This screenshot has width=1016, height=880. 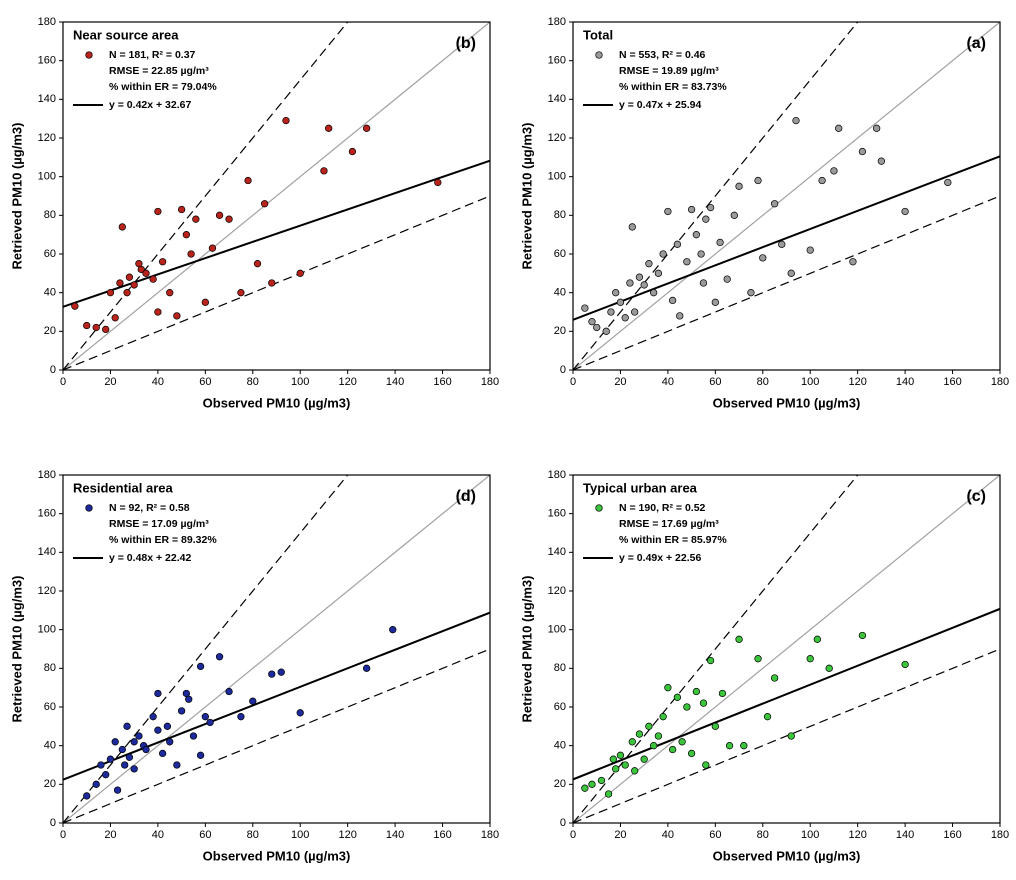 What do you see at coordinates (660, 105) in the screenshot?
I see `legend-text: y = 0.47x + 25.94` at bounding box center [660, 105].